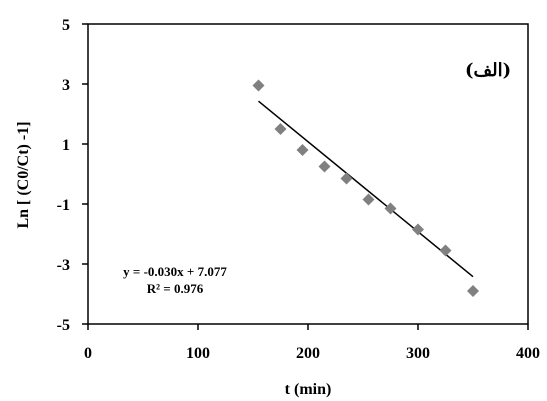 Image resolution: width=547 pixels, height=401 pixels. I want to click on y-tick-labels: 5 3 1 -1 -3 -5, so click(63, 175).